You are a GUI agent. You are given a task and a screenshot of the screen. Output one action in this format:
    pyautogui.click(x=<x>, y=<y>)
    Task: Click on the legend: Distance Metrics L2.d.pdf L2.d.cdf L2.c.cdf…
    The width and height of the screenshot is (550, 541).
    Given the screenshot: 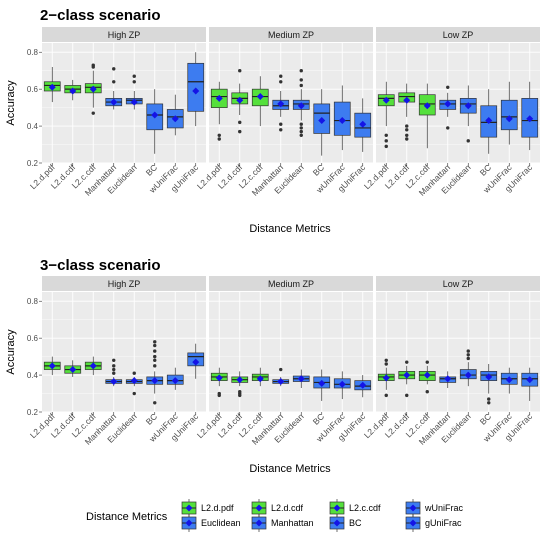 What is the action you would take?
    pyautogui.click(x=275, y=515)
    